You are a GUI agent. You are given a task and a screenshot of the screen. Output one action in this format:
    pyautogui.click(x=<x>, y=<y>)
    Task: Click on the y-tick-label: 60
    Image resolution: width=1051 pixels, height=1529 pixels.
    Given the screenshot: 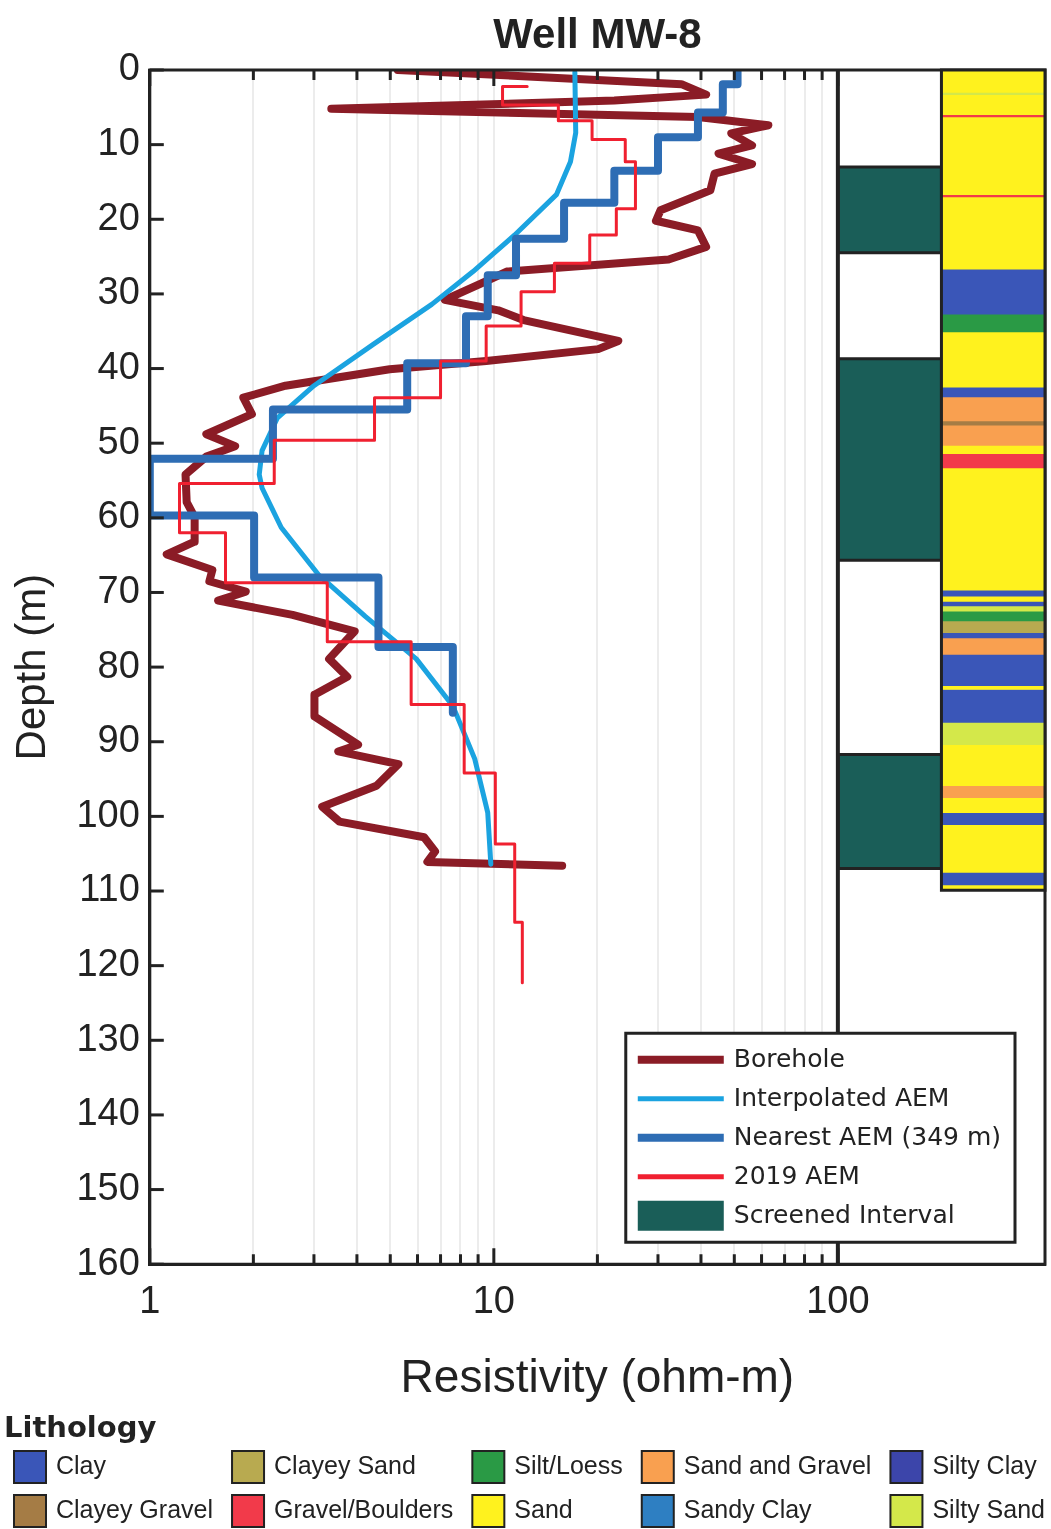 What is the action you would take?
    pyautogui.click(x=118, y=515)
    